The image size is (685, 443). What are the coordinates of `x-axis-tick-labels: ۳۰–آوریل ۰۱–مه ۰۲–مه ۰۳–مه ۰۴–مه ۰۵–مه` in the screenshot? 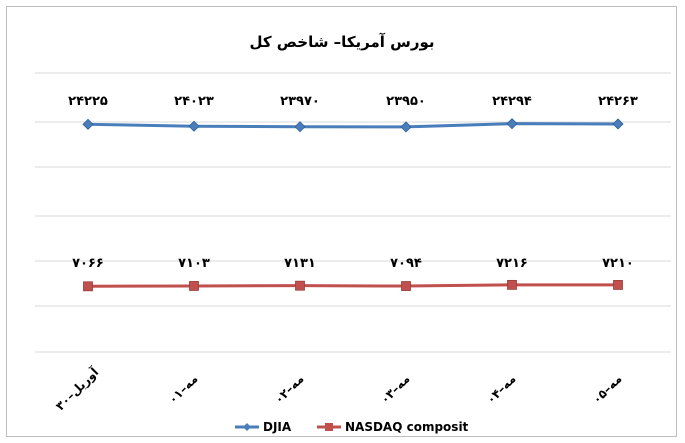 It's located at (338, 389).